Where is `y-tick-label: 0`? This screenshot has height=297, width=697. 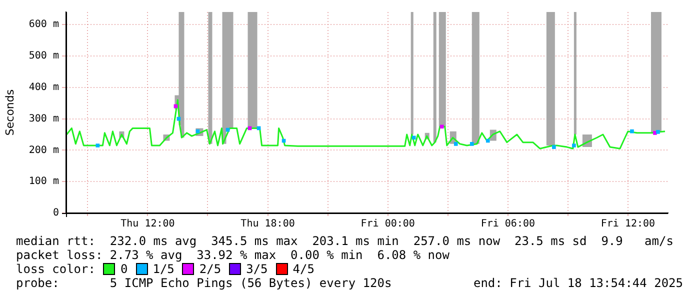 y-tick-label: 0 is located at coordinates (55, 213).